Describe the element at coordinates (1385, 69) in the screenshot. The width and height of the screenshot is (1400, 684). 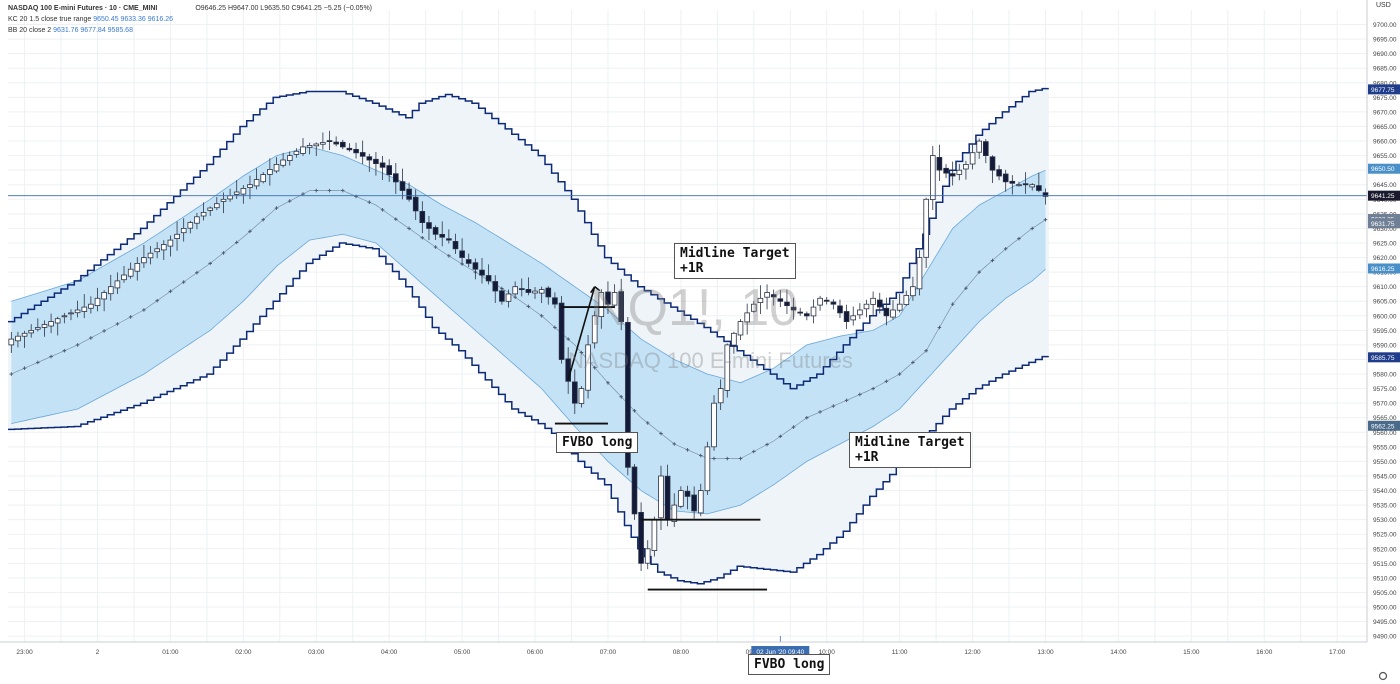
I see `price-tick-label: 9685.00` at that location.